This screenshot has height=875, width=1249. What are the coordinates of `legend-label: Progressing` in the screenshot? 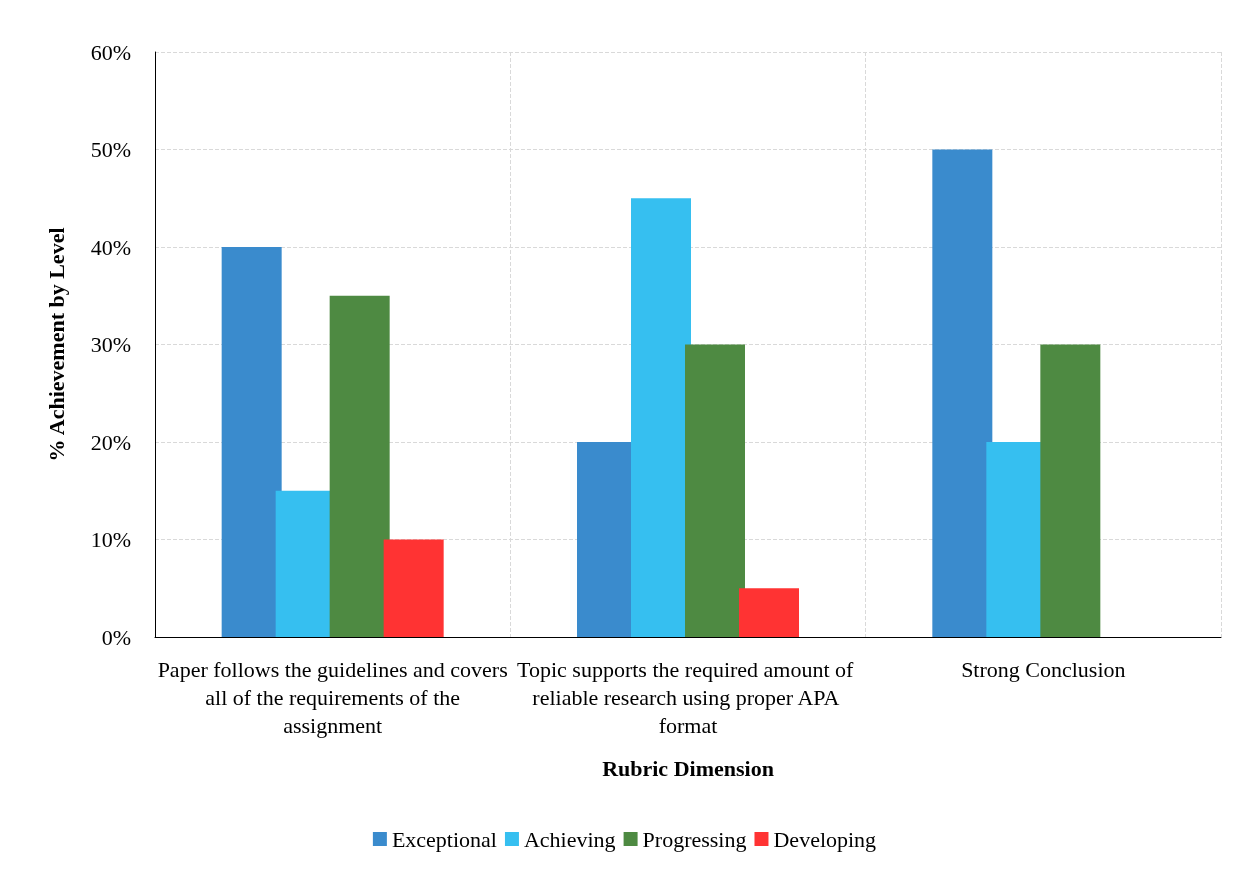 It's located at (694, 839).